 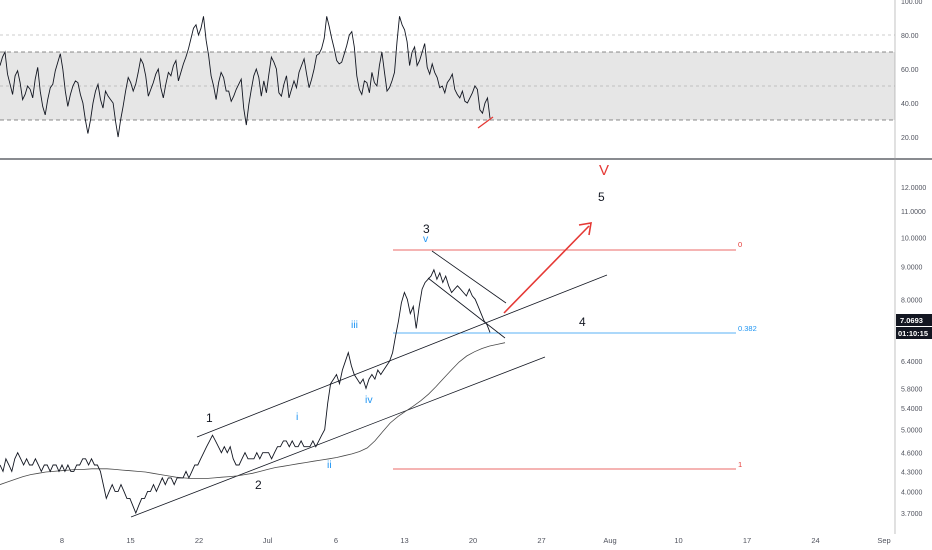 What do you see at coordinates (913, 333) in the screenshot?
I see `countdown-value: 01:10:15` at bounding box center [913, 333].